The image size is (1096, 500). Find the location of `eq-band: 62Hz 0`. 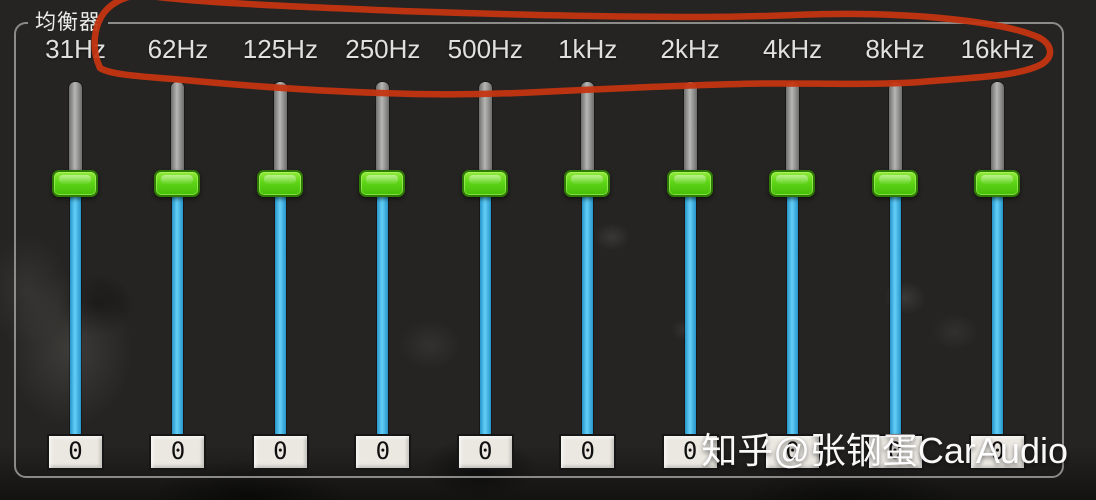

eq-band: 62Hz 0 is located at coordinates (178, 266).